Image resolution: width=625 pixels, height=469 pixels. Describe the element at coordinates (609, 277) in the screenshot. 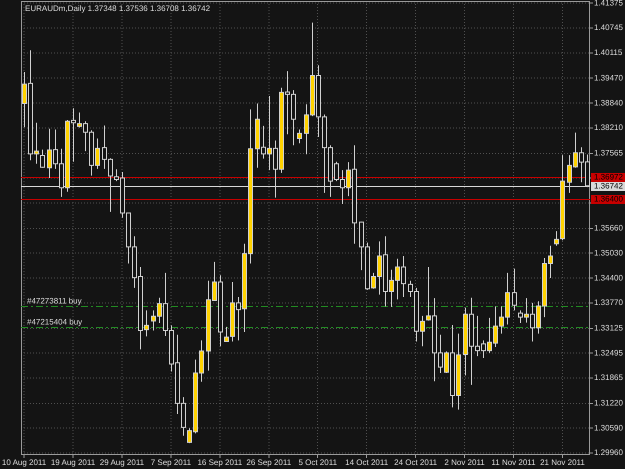

I see `y-tick-label: 1.34400` at that location.